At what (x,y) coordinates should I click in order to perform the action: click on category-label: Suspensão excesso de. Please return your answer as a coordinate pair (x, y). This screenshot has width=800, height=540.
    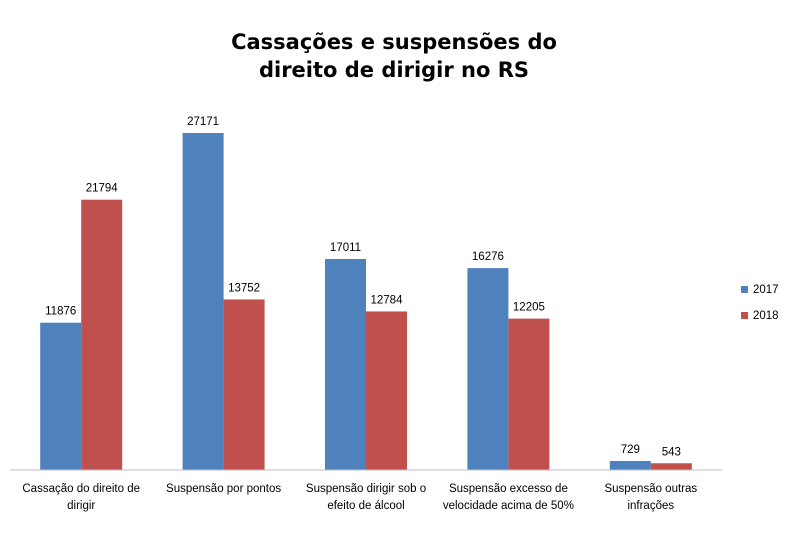
    Looking at the image, I should click on (508, 489).